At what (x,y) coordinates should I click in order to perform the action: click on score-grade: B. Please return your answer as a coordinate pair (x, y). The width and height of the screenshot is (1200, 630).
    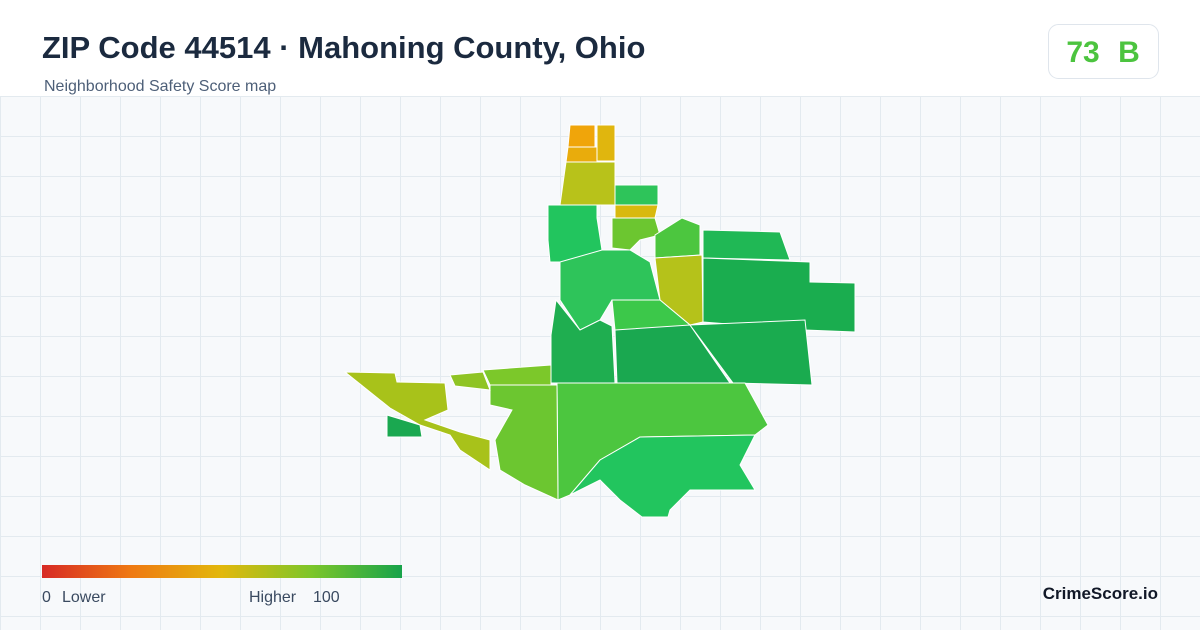
    Looking at the image, I should click on (1129, 52).